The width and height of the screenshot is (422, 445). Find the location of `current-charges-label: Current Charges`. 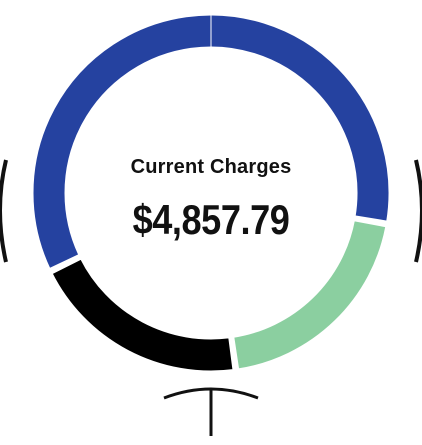

current-charges-label: Current Charges is located at coordinates (211, 167).